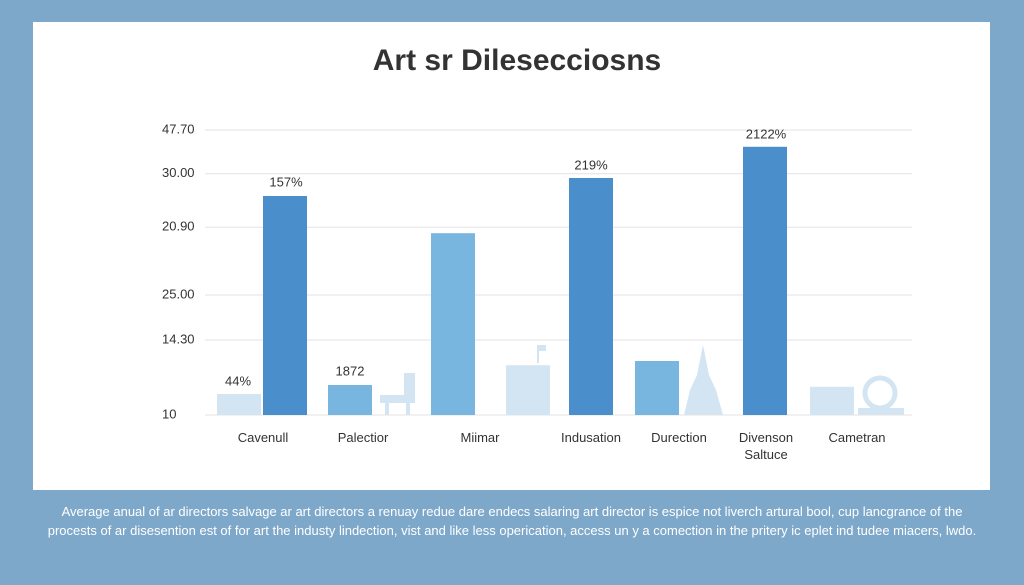 This screenshot has height=585, width=1024. Describe the element at coordinates (766, 446) in the screenshot. I see `x-tick-label: Divenson Saltuce` at that location.